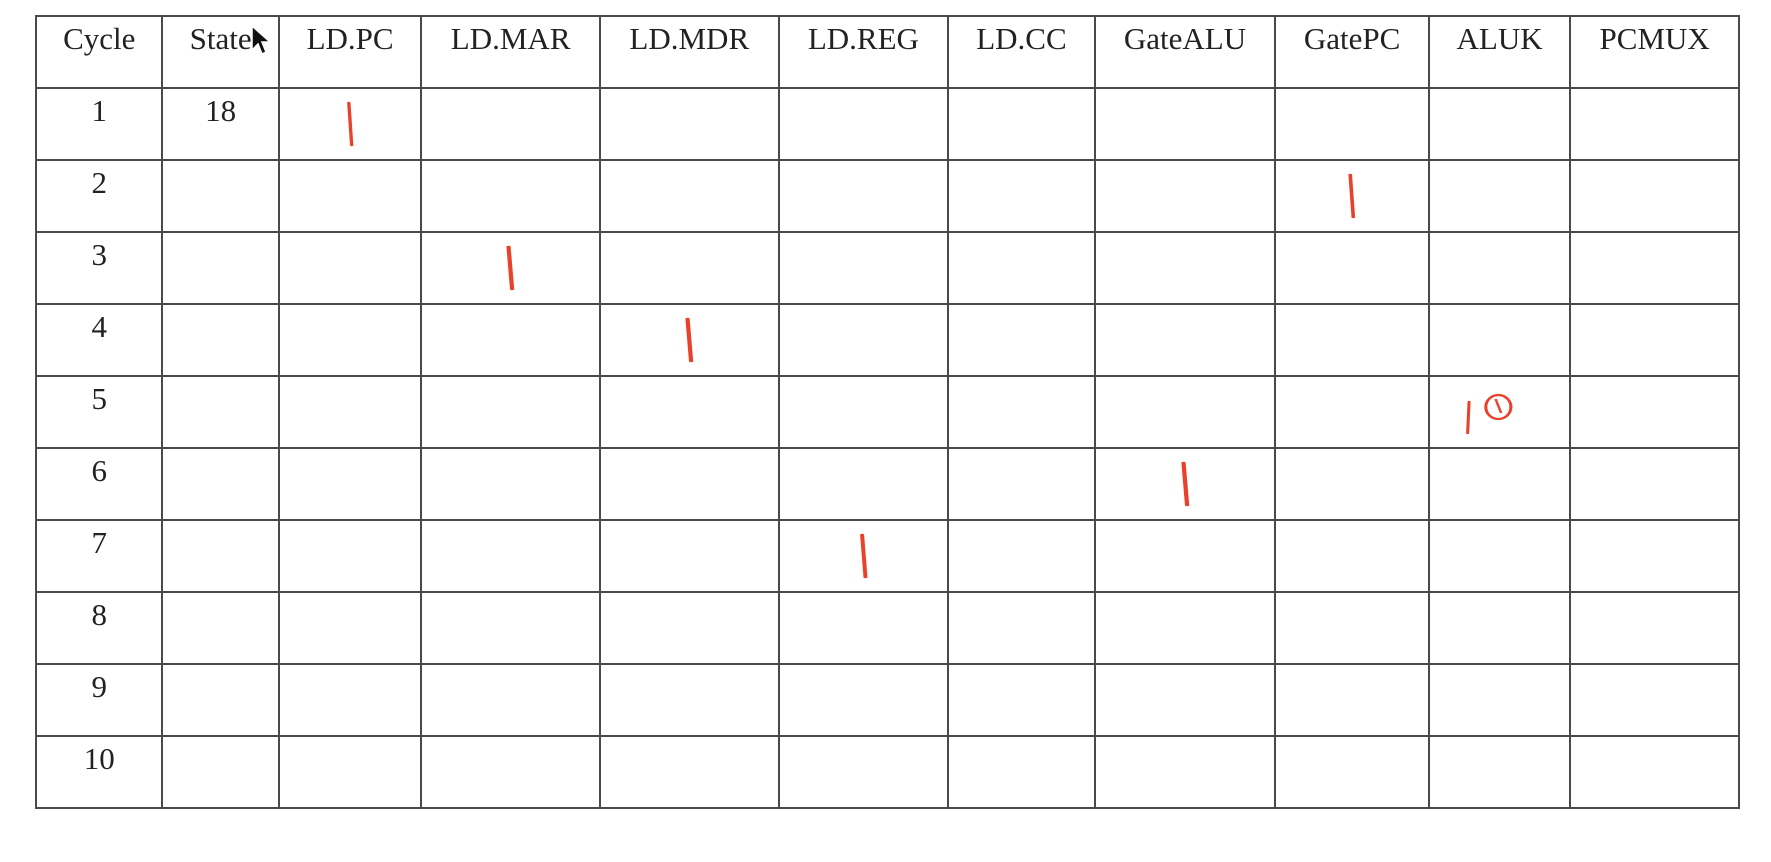 Image resolution: width=1771 pixels, height=862 pixels. I want to click on table-cell: 9, so click(99, 700).